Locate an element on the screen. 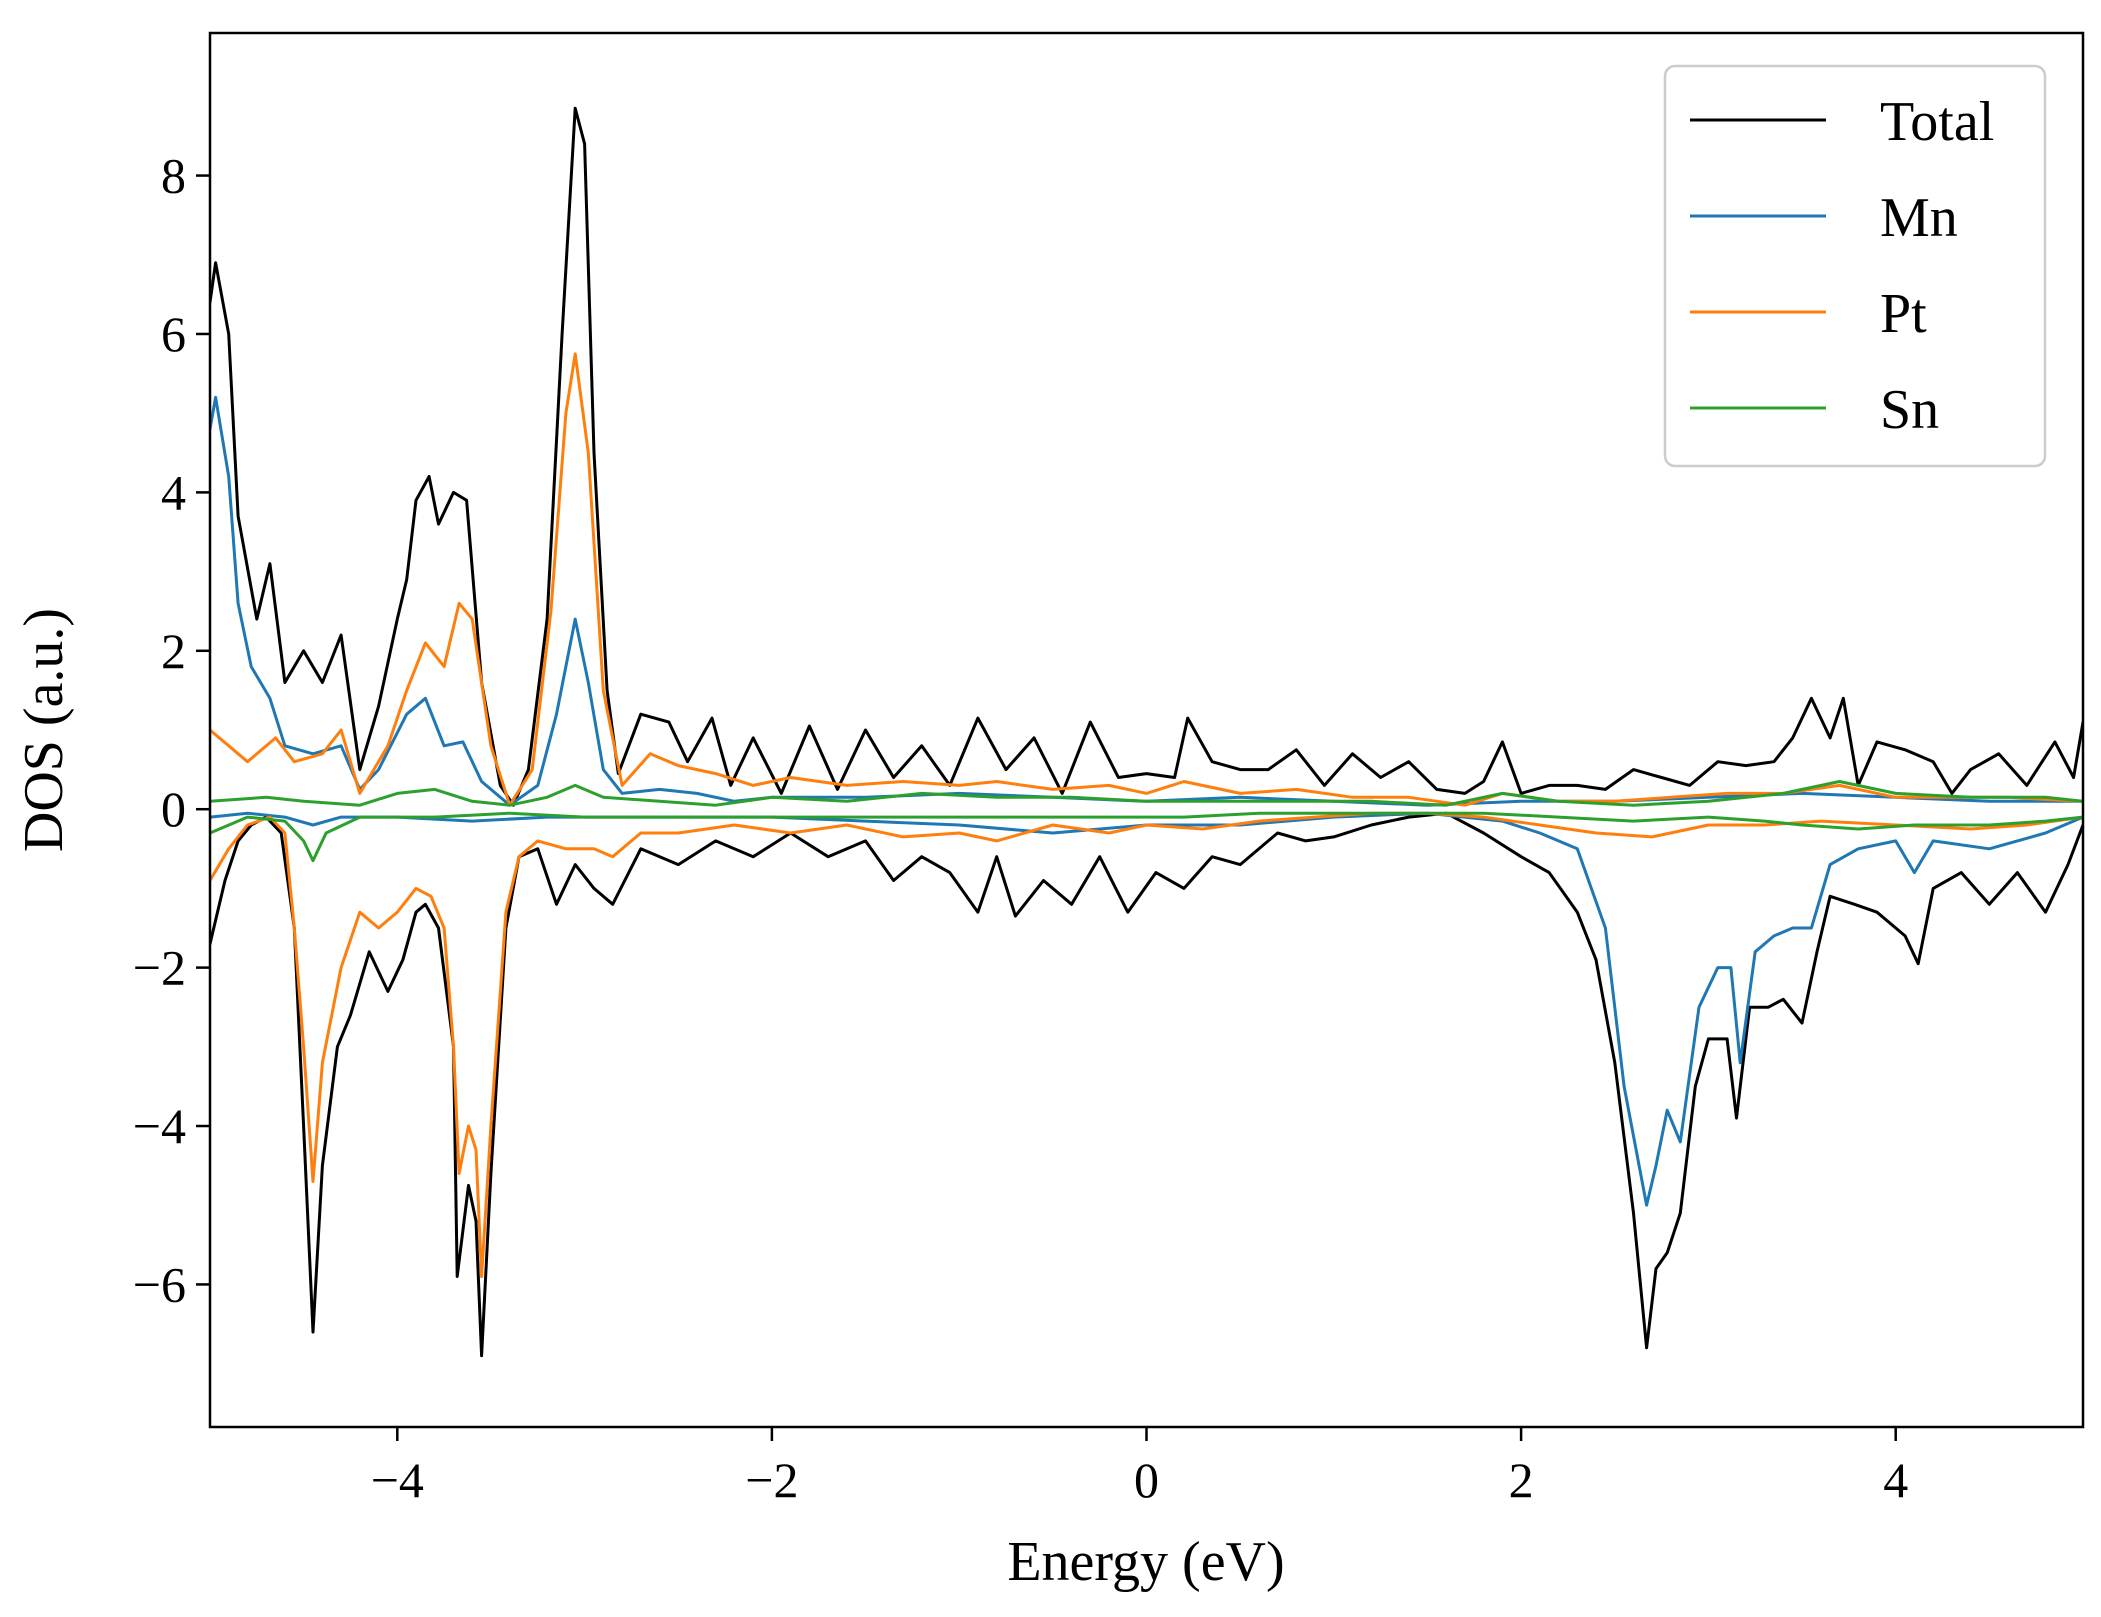  legend-box is located at coordinates (1855, 266).